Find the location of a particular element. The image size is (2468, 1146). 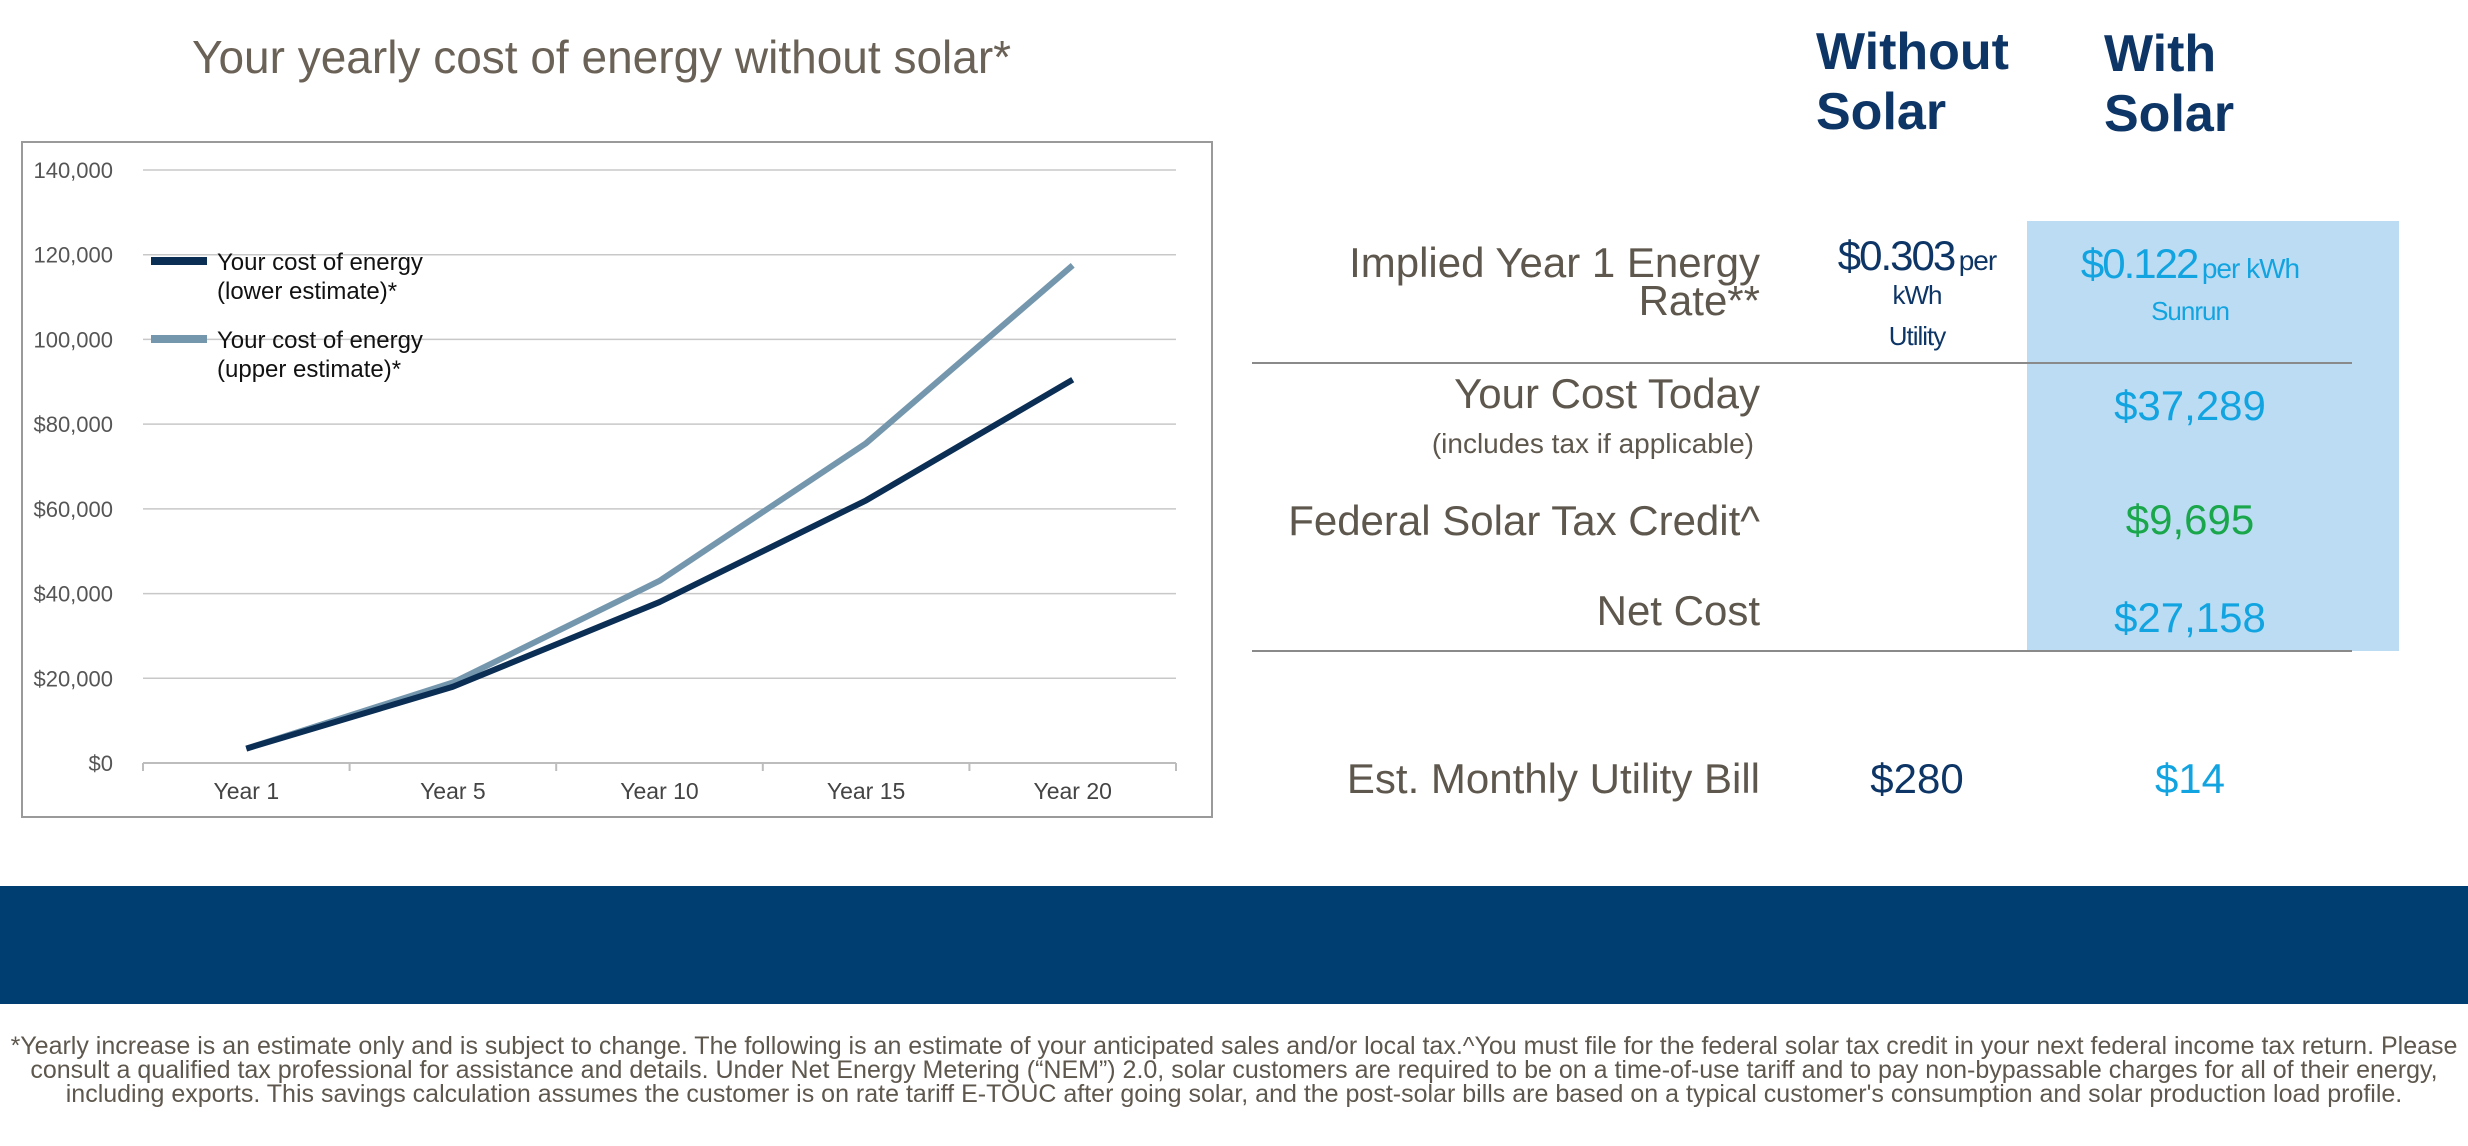

y-tick-label: 120,000 is located at coordinates (73, 255).